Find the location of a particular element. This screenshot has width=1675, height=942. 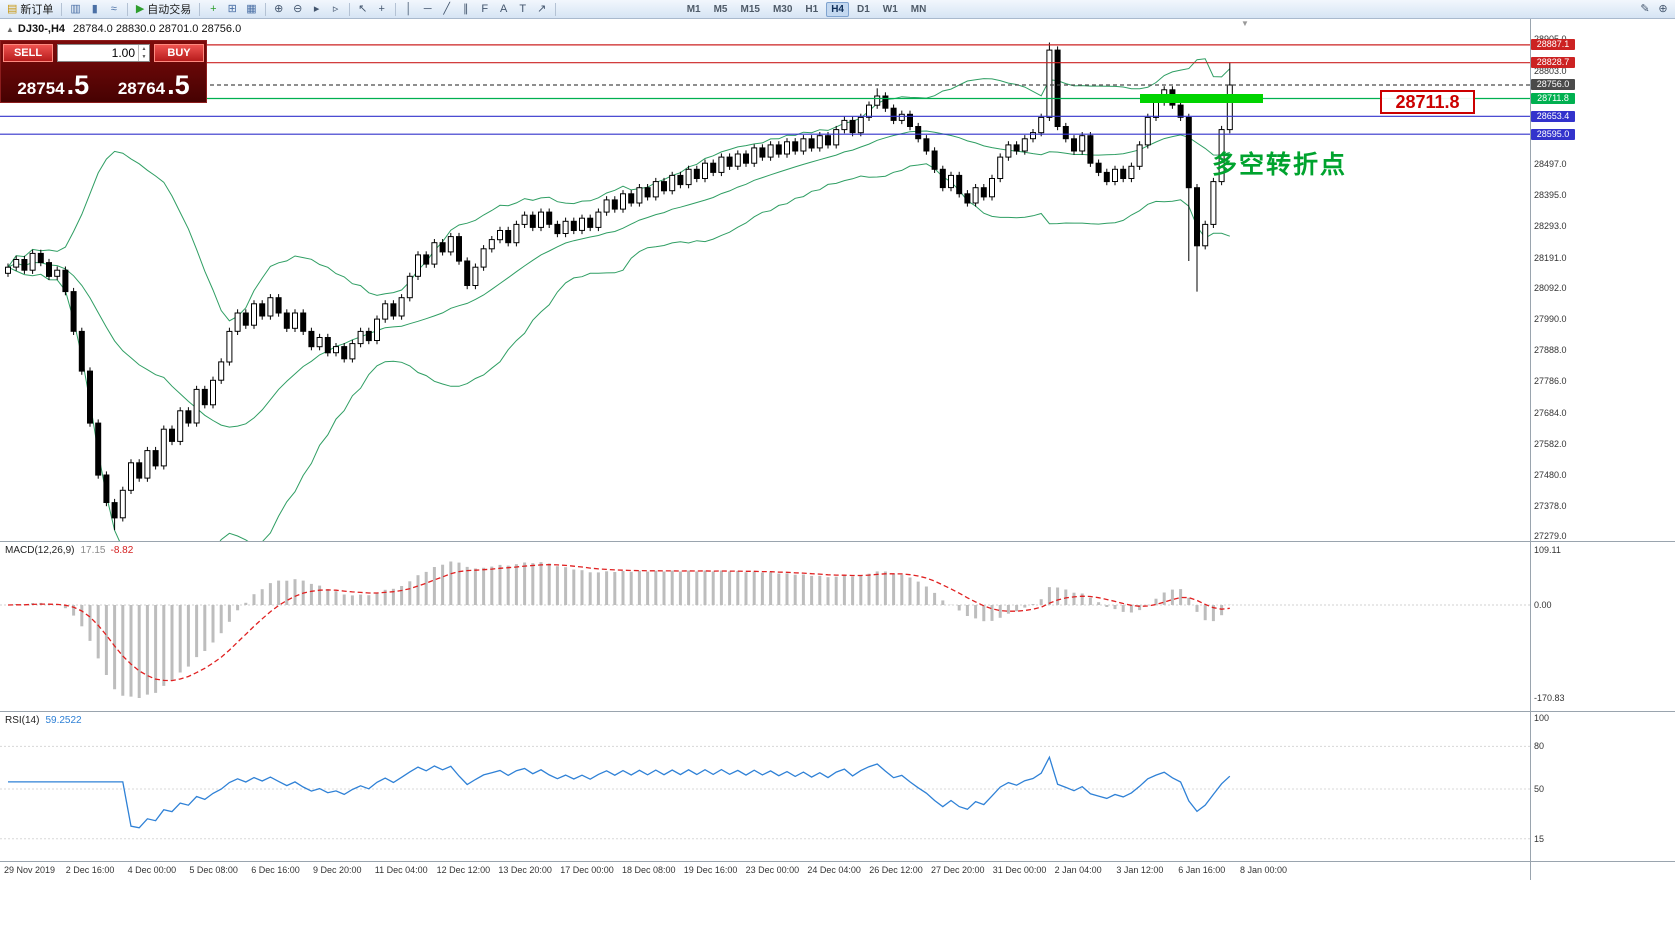

time-label: 18 Dec 08:00 is located at coordinates (649, 870).